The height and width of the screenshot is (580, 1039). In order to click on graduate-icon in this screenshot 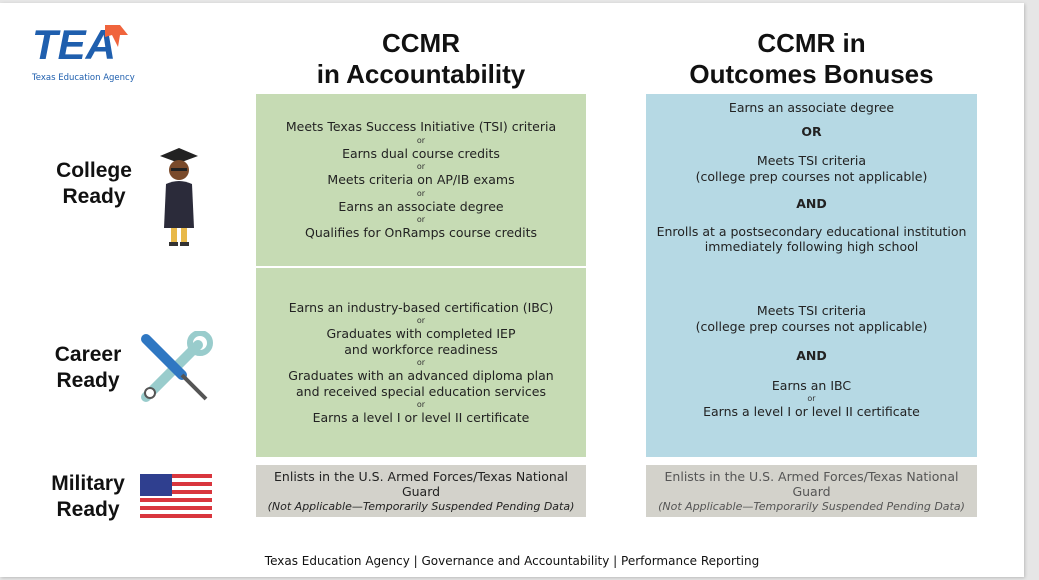, I will do `click(179, 200)`.